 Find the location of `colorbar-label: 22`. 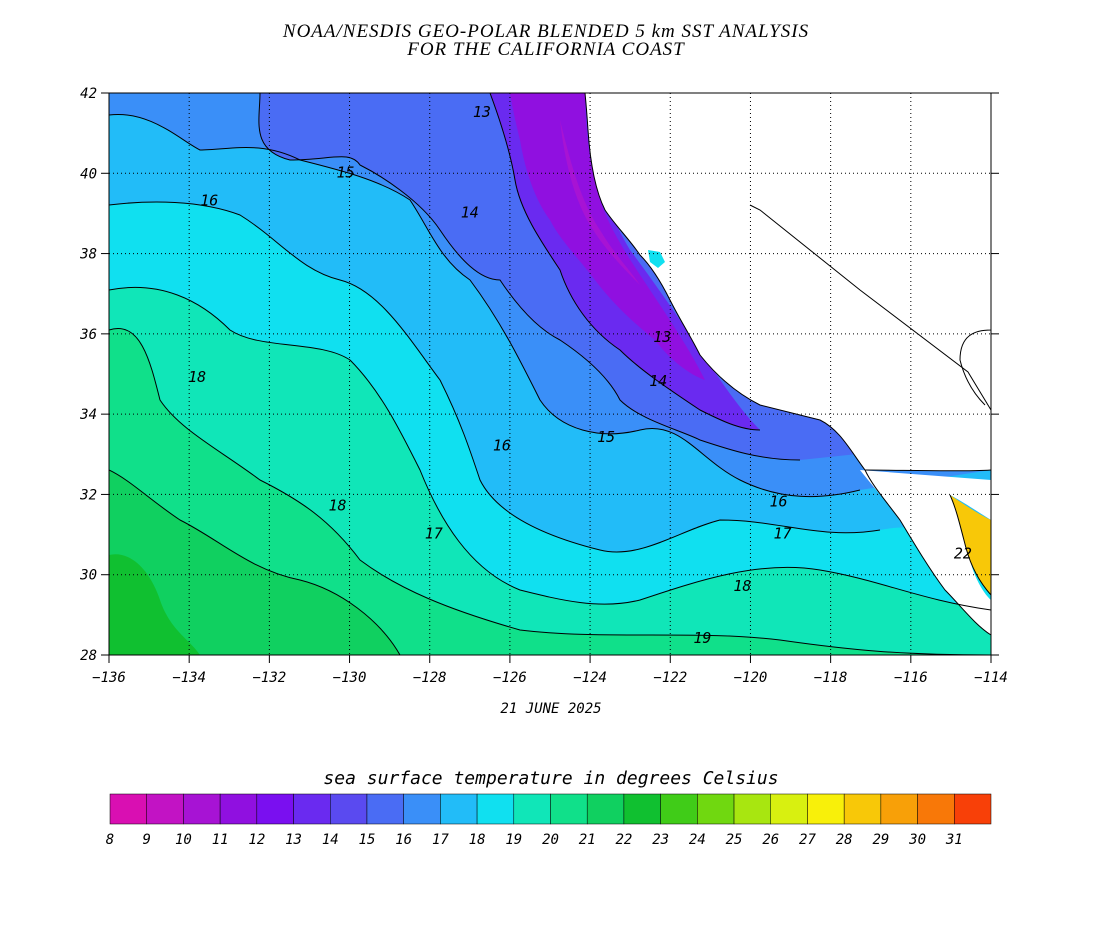

colorbar-label: 22 is located at coordinates (623, 840).